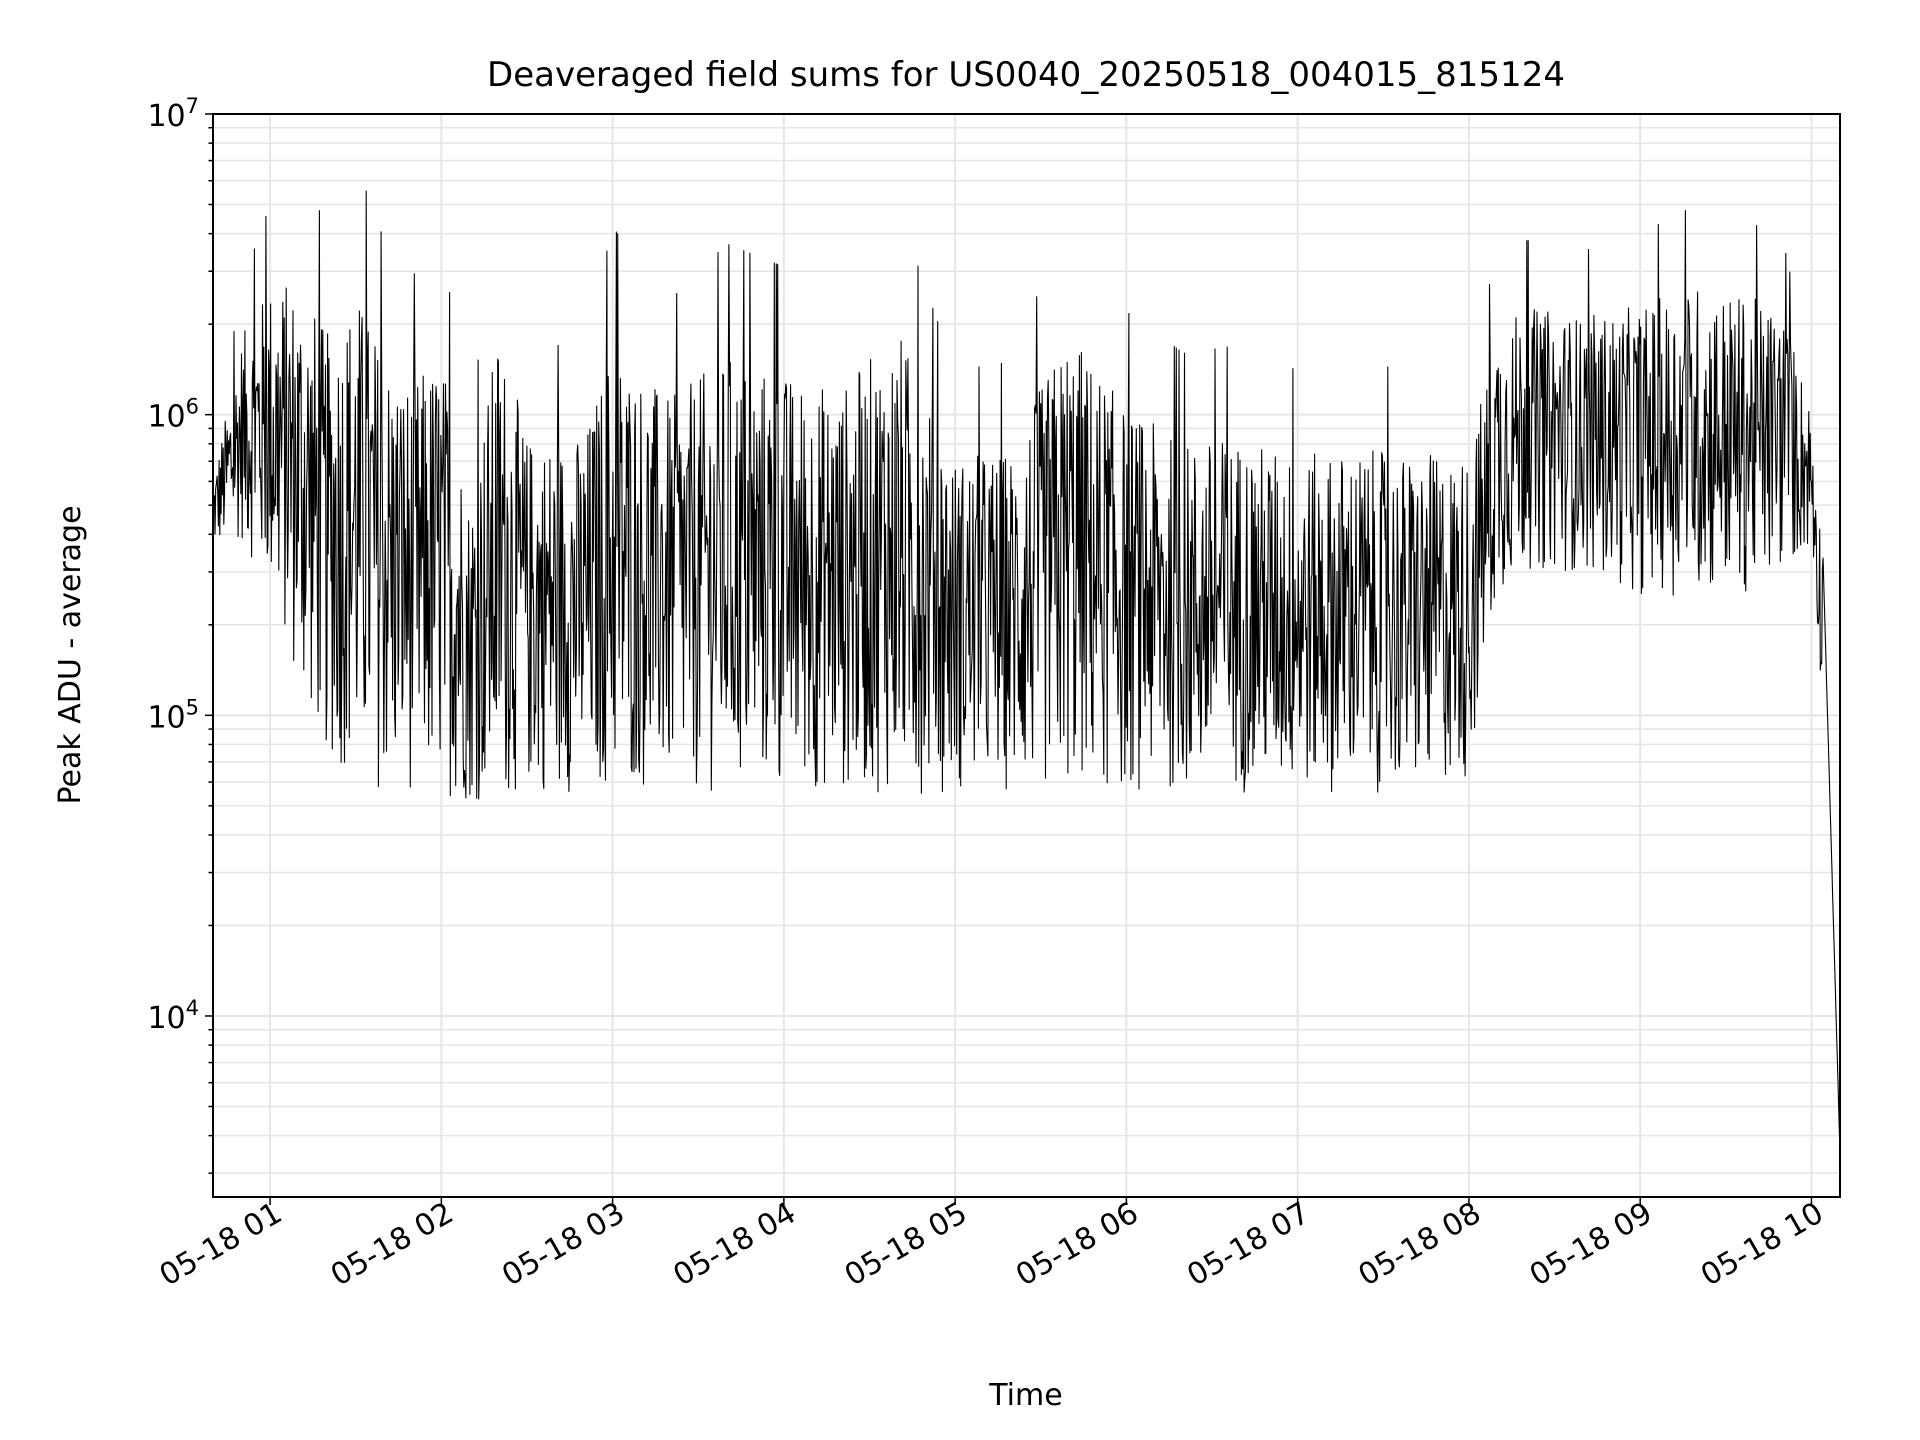  What do you see at coordinates (1025, 1395) in the screenshot?
I see `x-axis-label: Time` at bounding box center [1025, 1395].